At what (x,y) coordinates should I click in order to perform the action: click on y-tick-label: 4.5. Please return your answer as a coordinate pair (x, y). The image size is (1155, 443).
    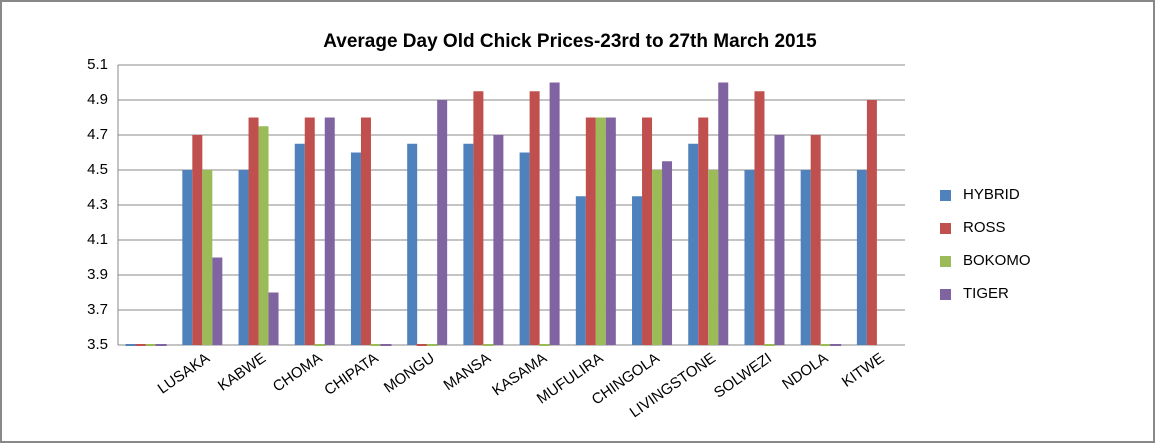
    Looking at the image, I should click on (97, 169).